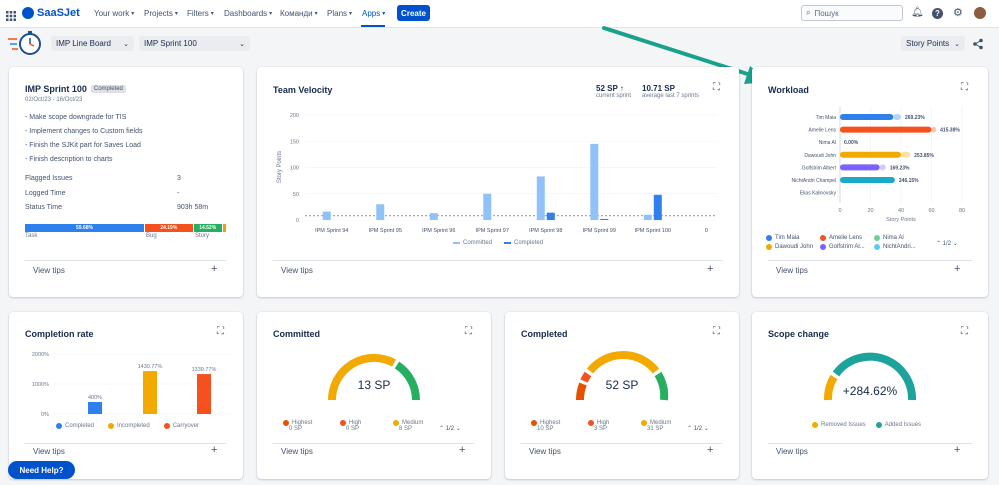  Describe the element at coordinates (294, 142) in the screenshot. I see `y-tick-label: 150` at that location.